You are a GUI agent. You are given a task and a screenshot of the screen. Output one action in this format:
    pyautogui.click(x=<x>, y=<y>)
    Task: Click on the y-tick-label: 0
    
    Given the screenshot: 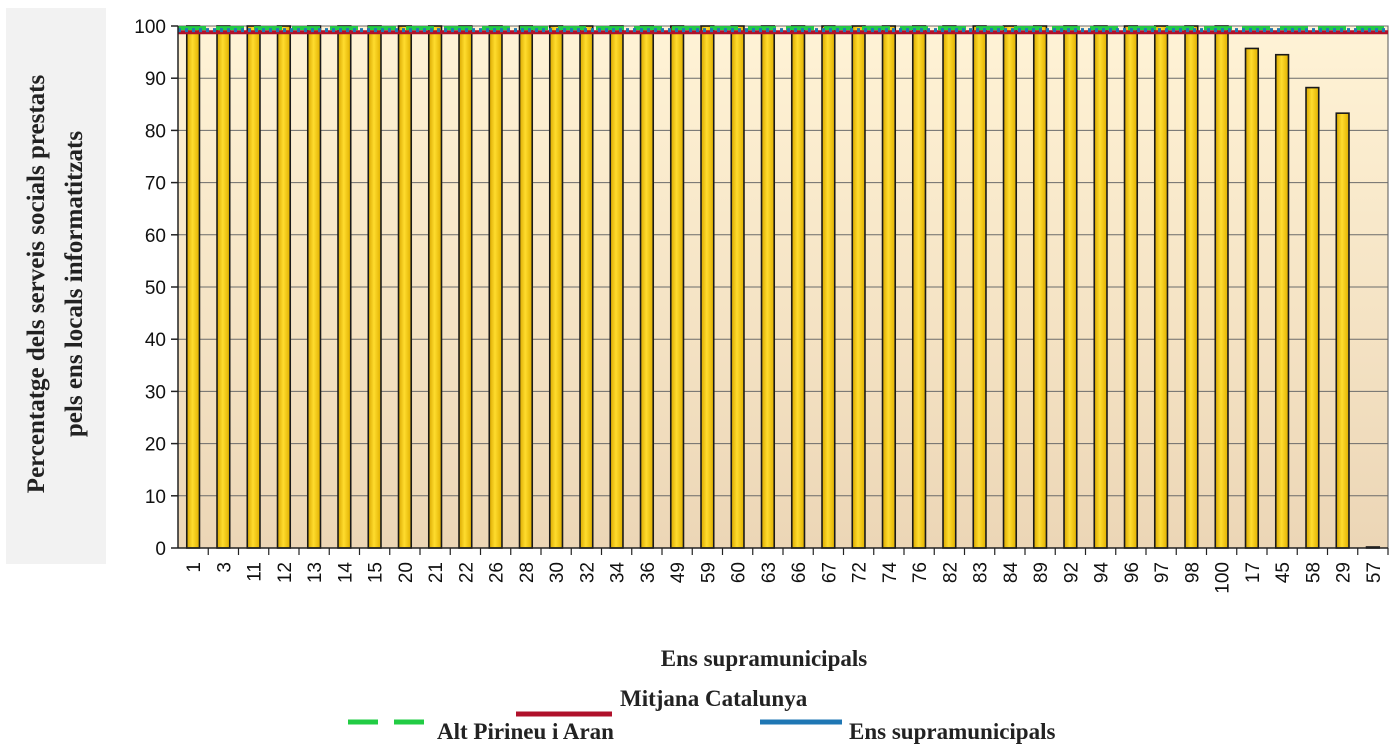 What is the action you would take?
    pyautogui.click(x=160, y=549)
    